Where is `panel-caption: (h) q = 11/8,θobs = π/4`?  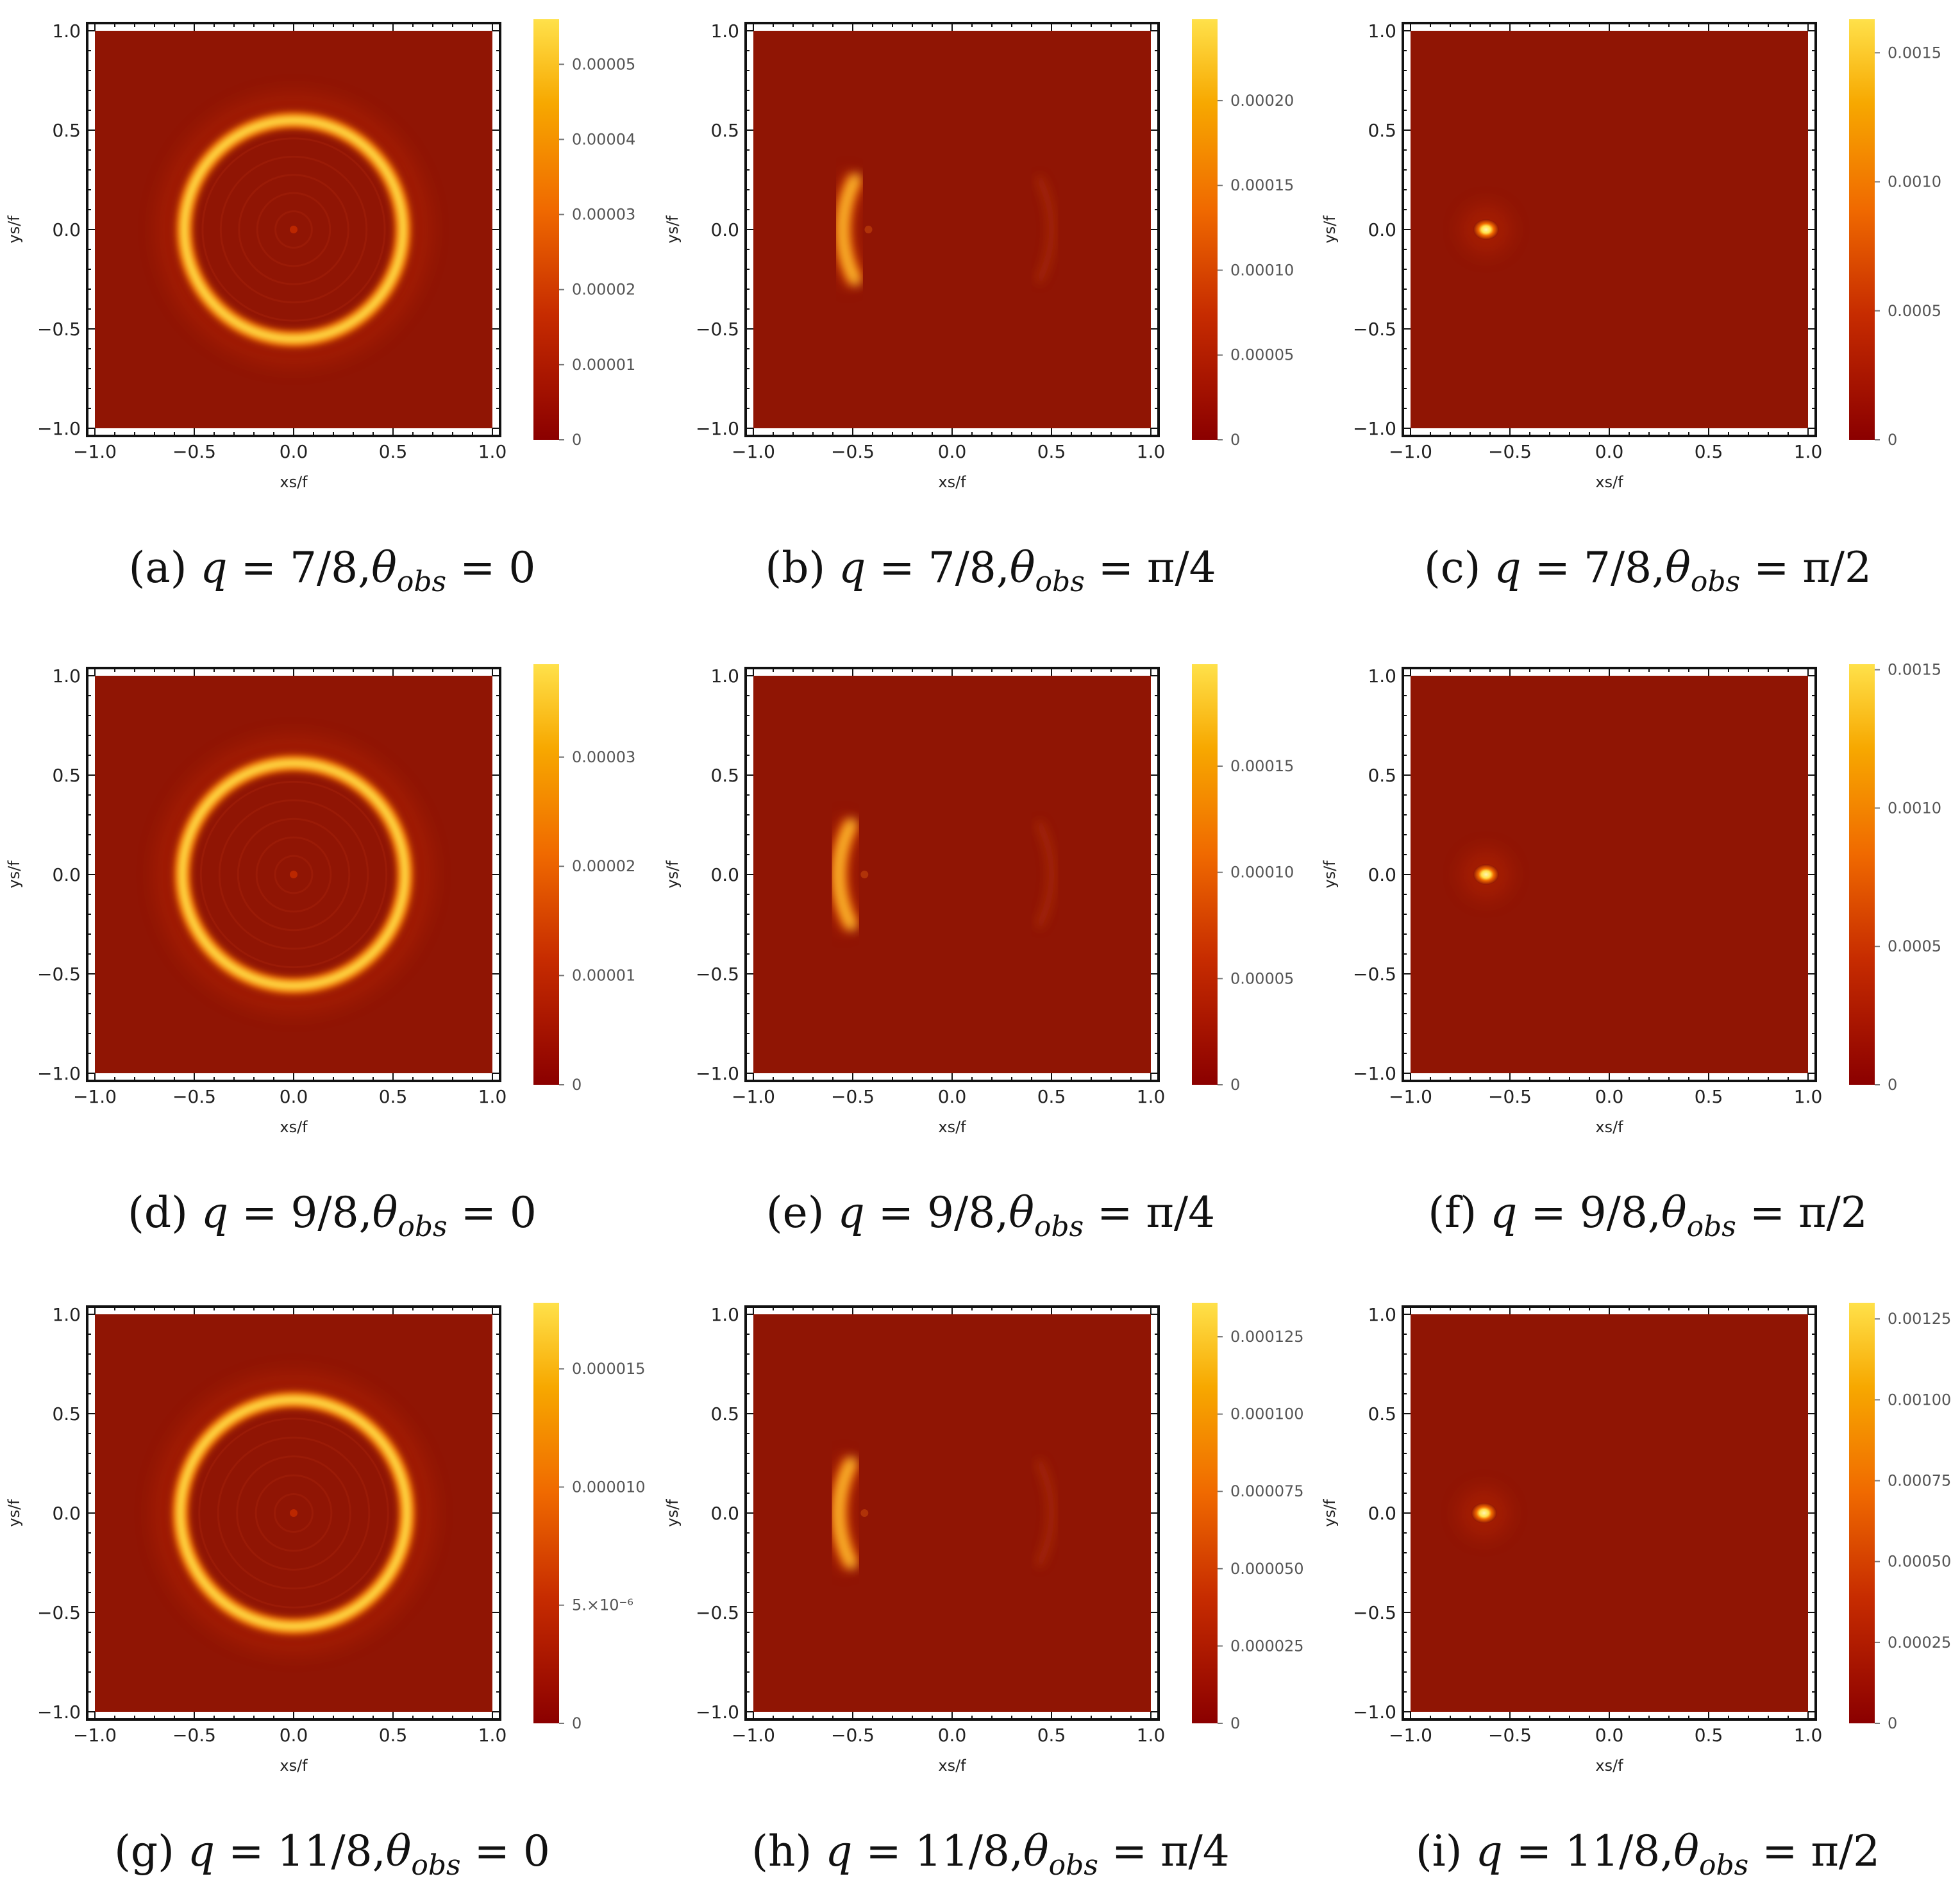
panel-caption: (h) q = 11/8,θobs = π/4 is located at coordinates (990, 1854).